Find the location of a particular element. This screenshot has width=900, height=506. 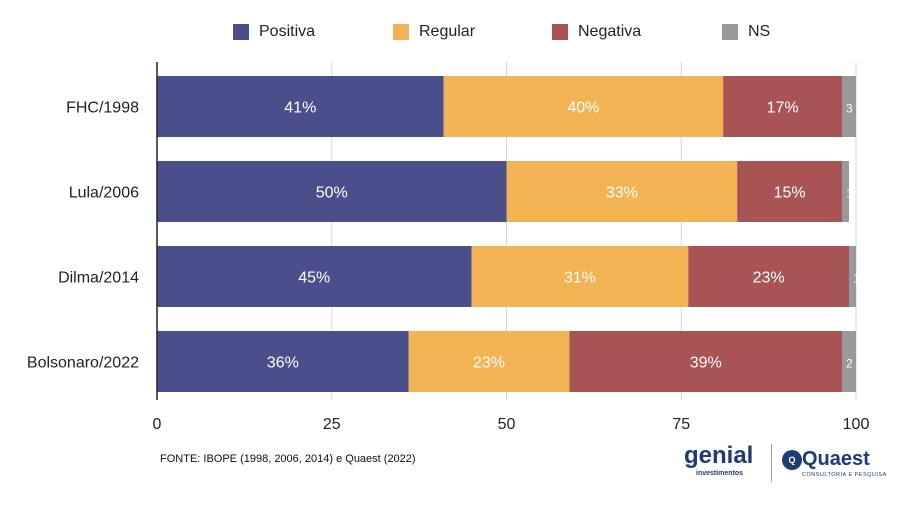

legend-item-negativa: Negativa is located at coordinates (596, 32).